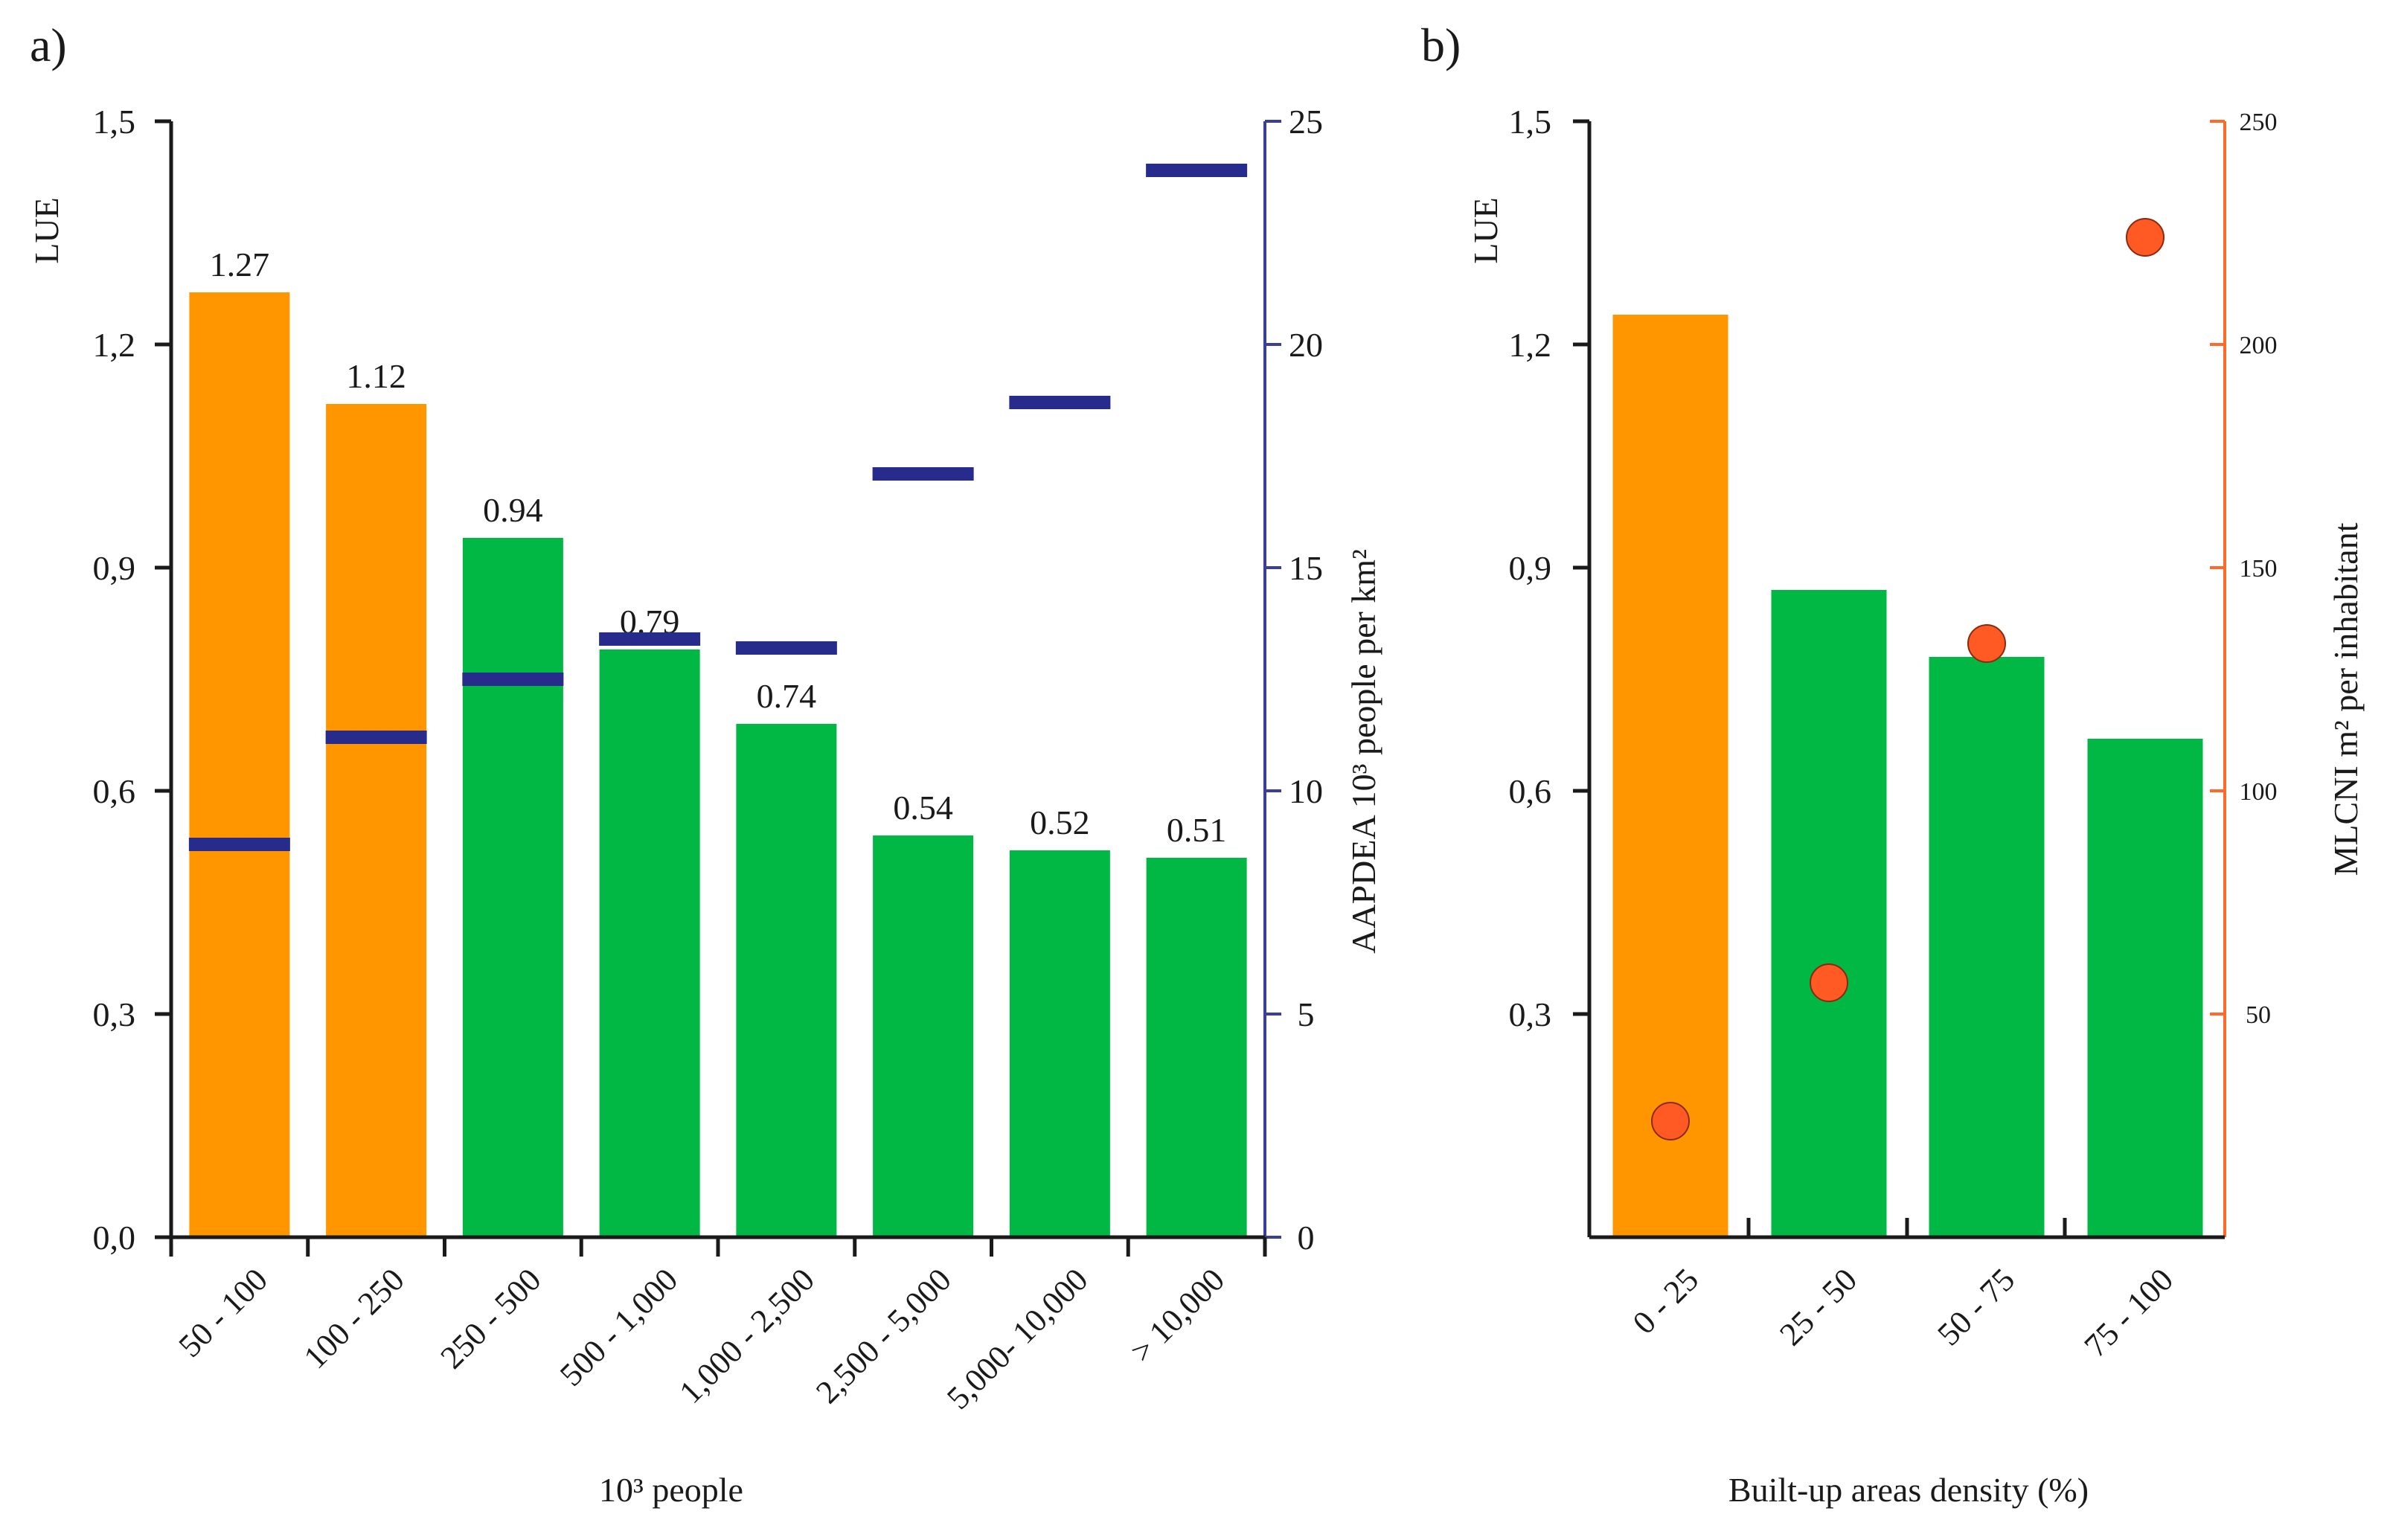 The image size is (2384, 1540). I want to click on bar-data-label-0: 1.27, so click(240, 264).